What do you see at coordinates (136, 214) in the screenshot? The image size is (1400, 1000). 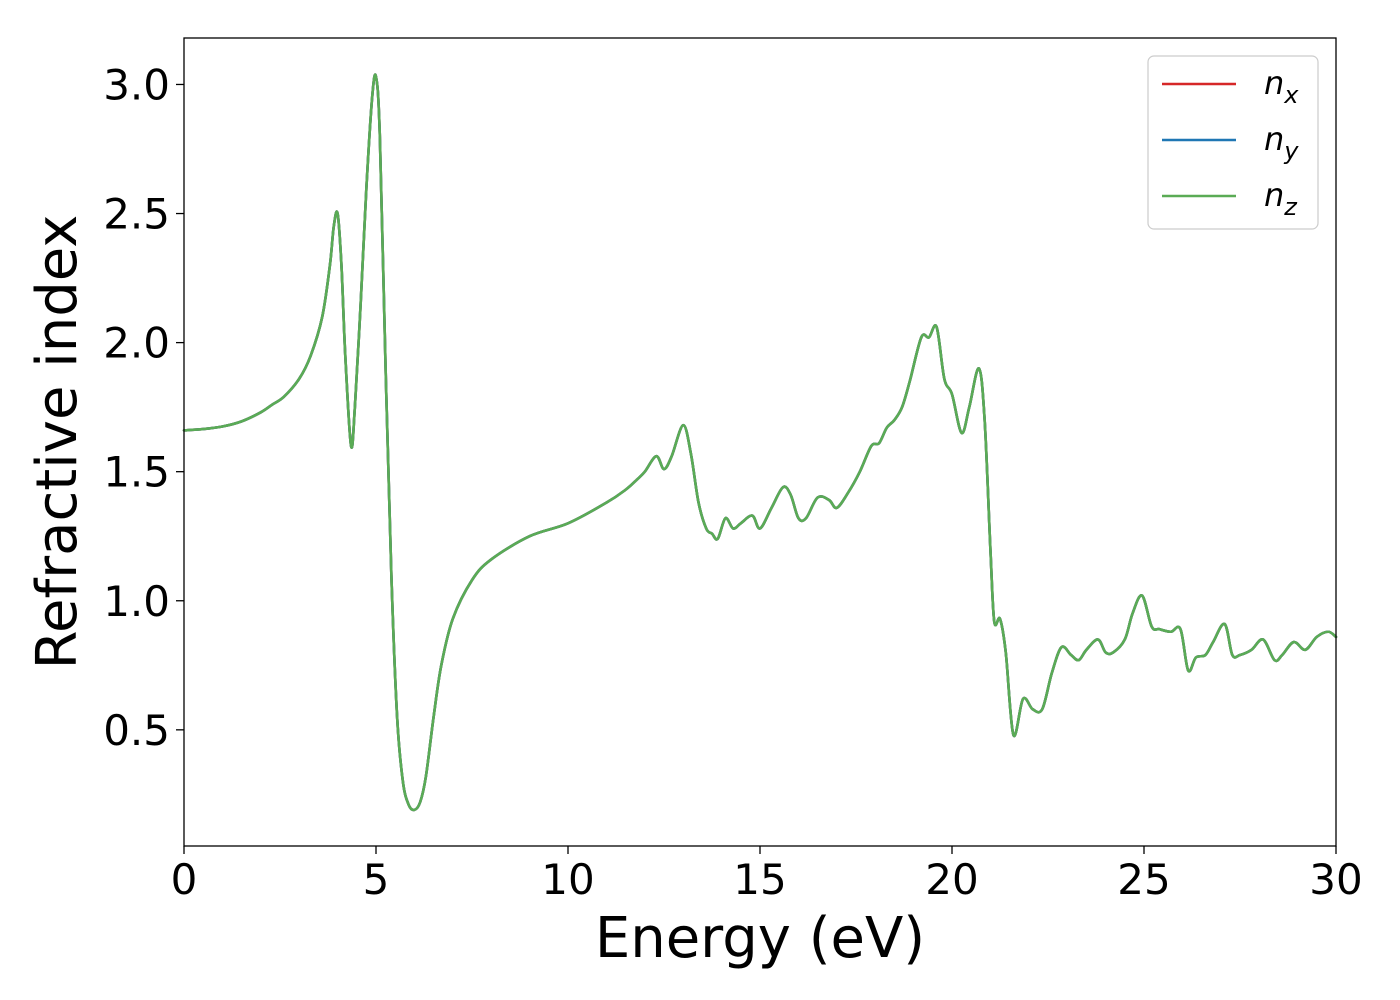 I see `y-tick-label: 2.5` at bounding box center [136, 214].